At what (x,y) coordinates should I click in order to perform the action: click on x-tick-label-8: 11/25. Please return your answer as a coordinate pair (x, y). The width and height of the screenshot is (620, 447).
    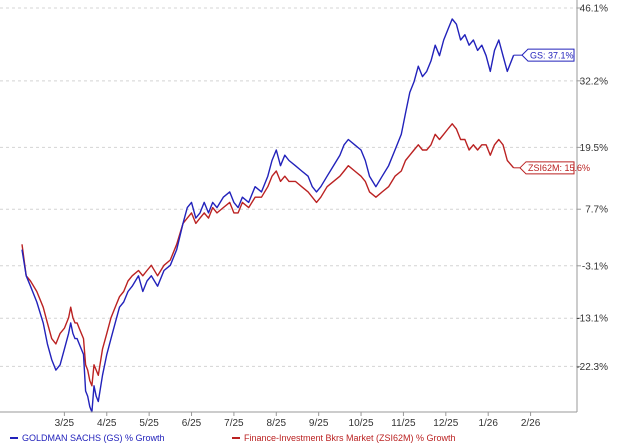
    Looking at the image, I should click on (403, 423).